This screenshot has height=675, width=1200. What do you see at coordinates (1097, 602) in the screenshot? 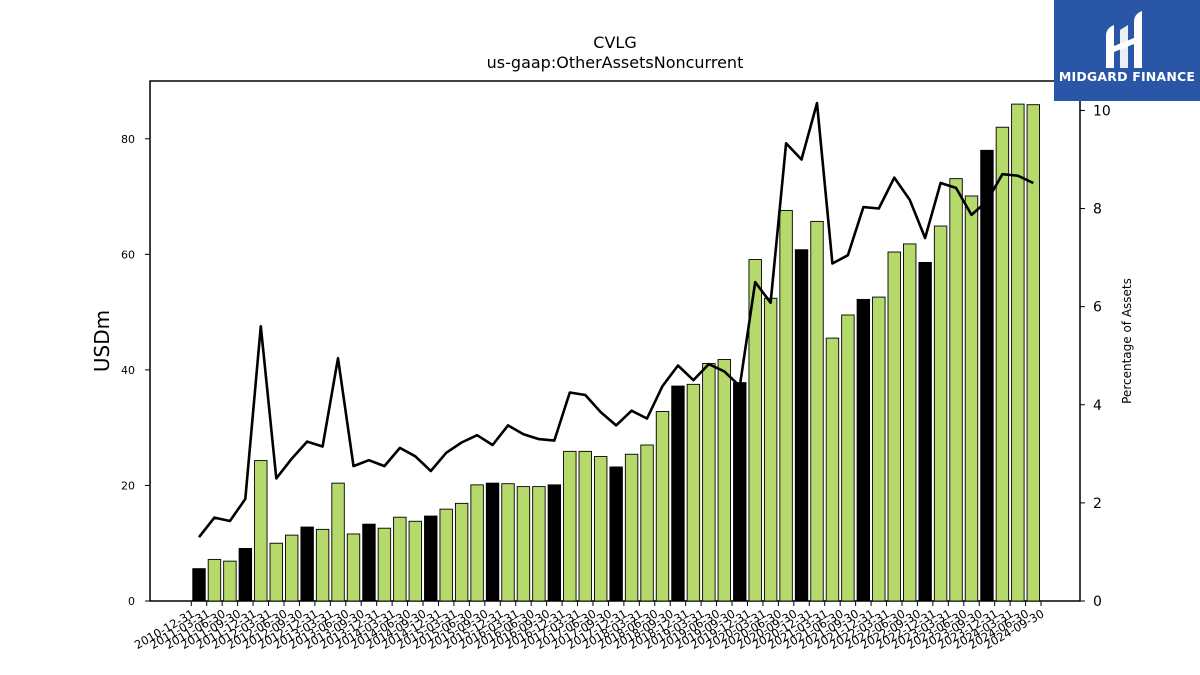
I see `y2-tick-label: 0` at bounding box center [1097, 602].